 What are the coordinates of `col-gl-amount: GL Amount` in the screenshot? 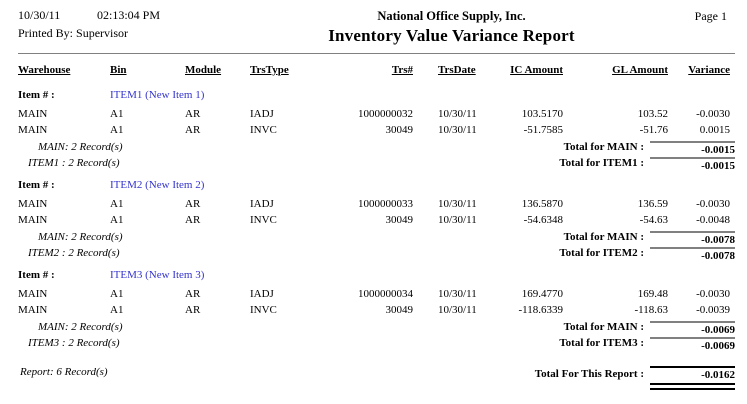 It's located at (640, 70).